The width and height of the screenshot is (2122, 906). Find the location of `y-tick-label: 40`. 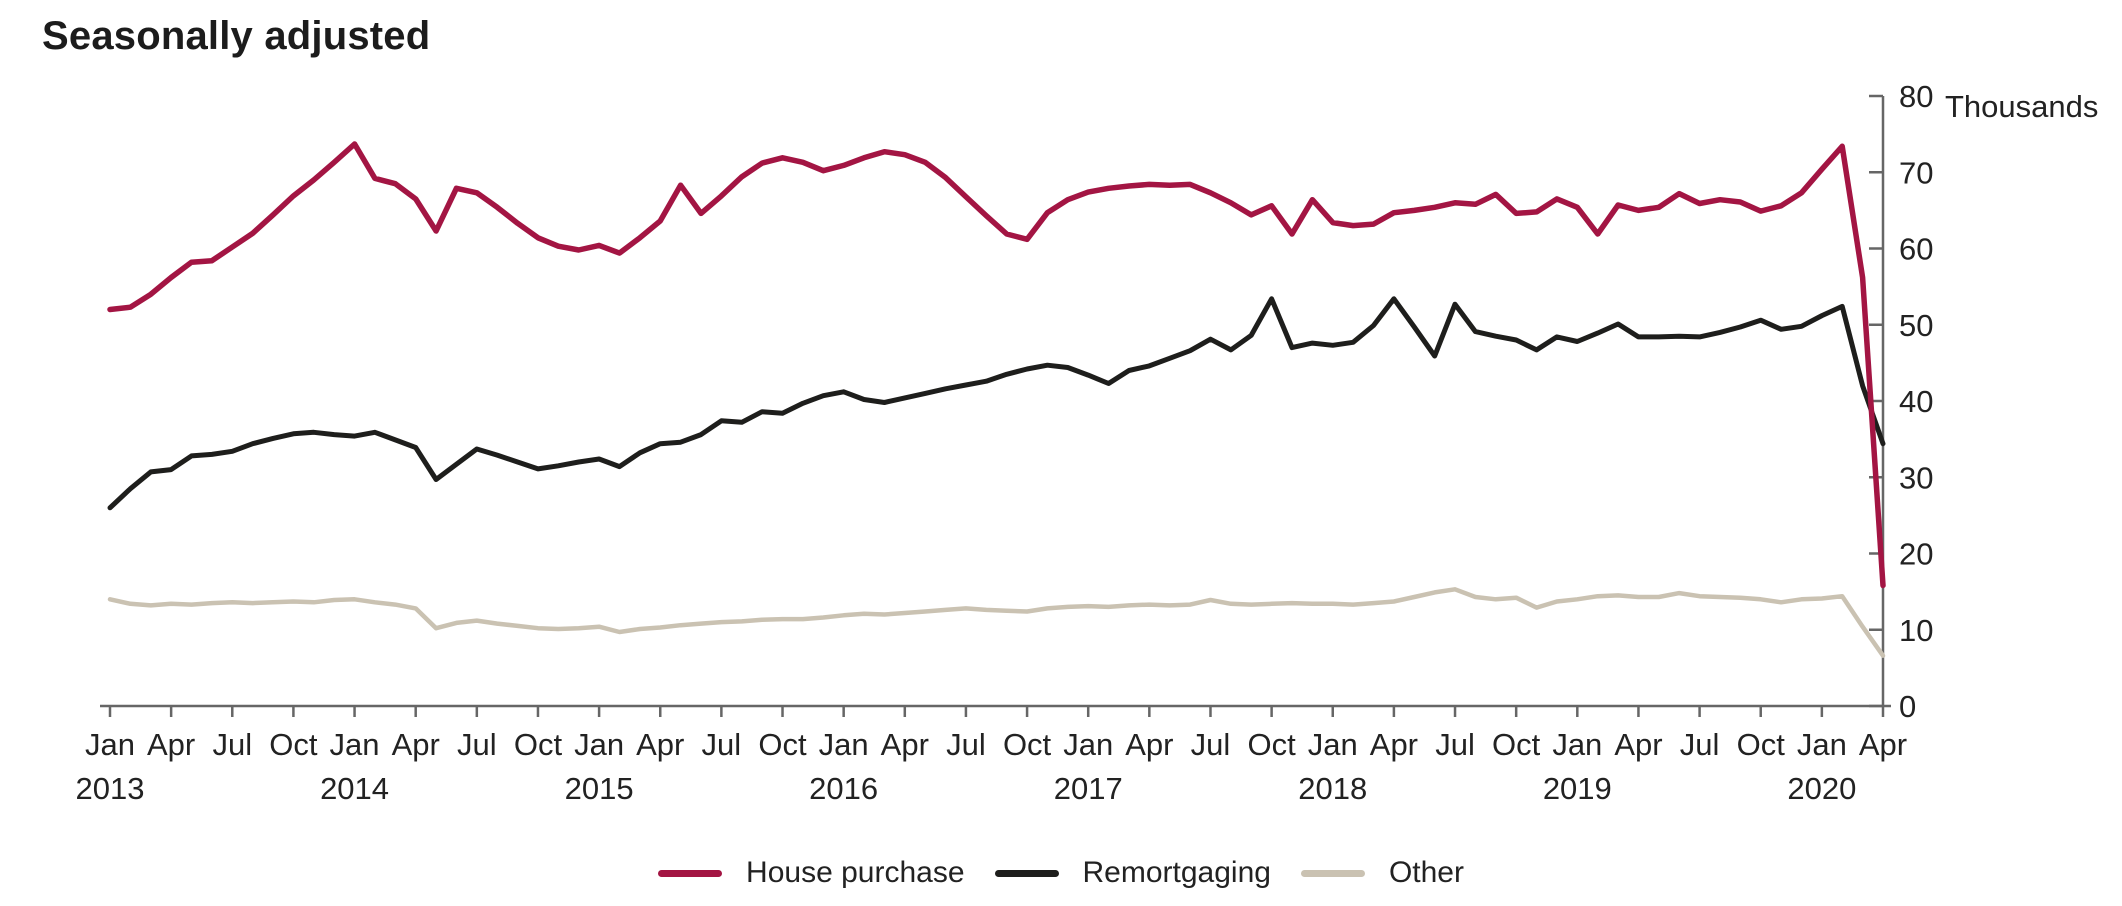

y-tick-label: 40 is located at coordinates (1916, 401).